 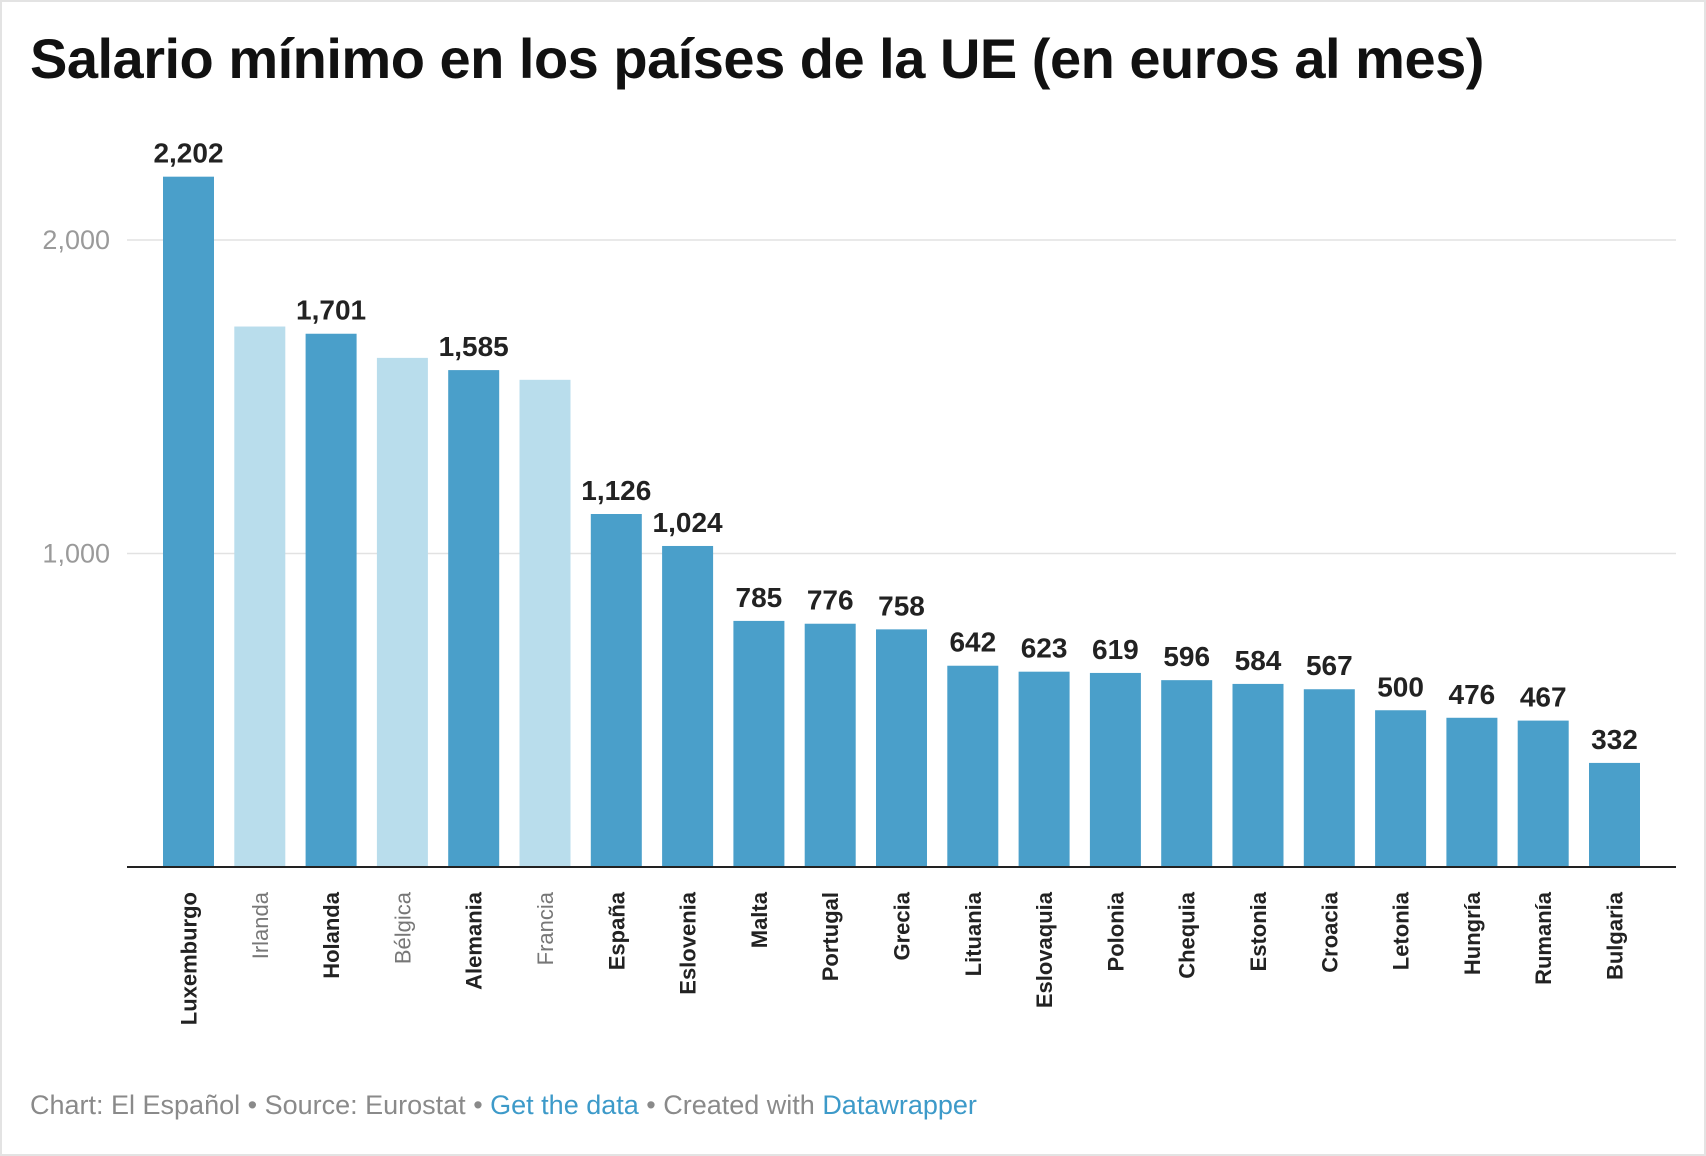 What do you see at coordinates (688, 522) in the screenshot?
I see `data-label: 1,024` at bounding box center [688, 522].